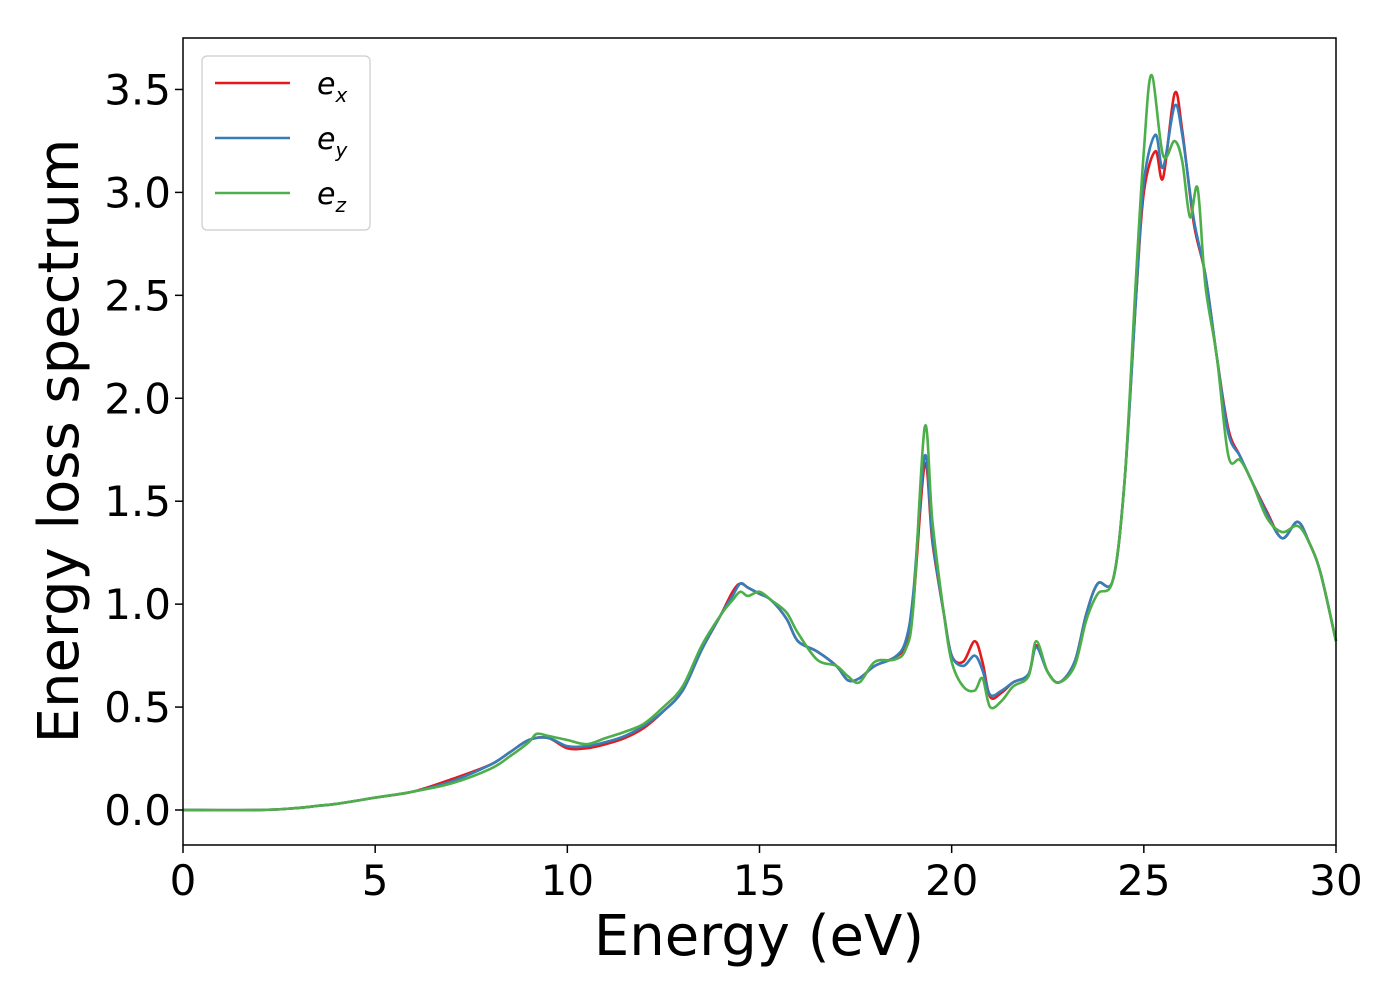 The image size is (1400, 1000). Describe the element at coordinates (143, 450) in the screenshot. I see `y-axis: 0.0 0.5 1.0 1.5 2.0 2.5 3.0 3.5` at that location.